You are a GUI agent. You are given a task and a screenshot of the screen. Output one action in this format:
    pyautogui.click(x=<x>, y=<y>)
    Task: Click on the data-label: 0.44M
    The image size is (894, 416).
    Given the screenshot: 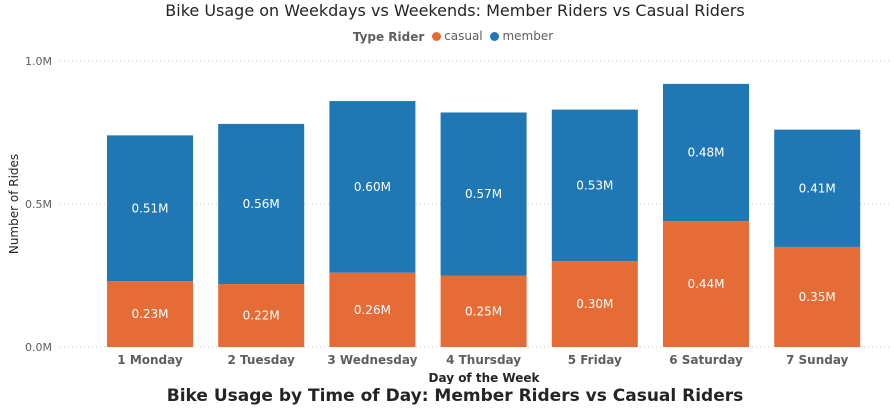 What is the action you would take?
    pyautogui.click(x=705, y=284)
    